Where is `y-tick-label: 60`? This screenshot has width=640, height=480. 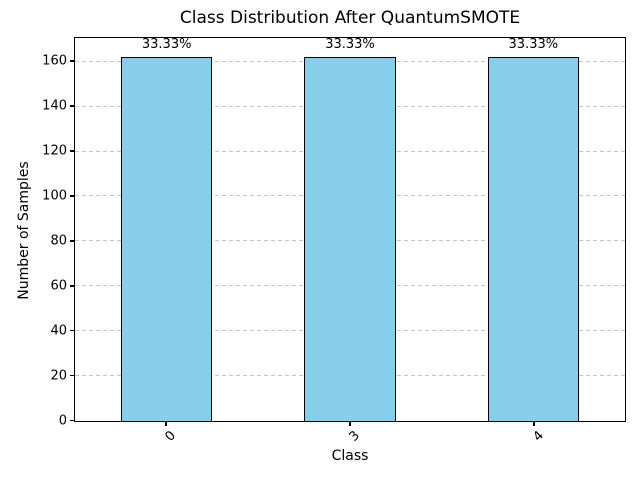
y-tick-label: 60 is located at coordinates (58, 286).